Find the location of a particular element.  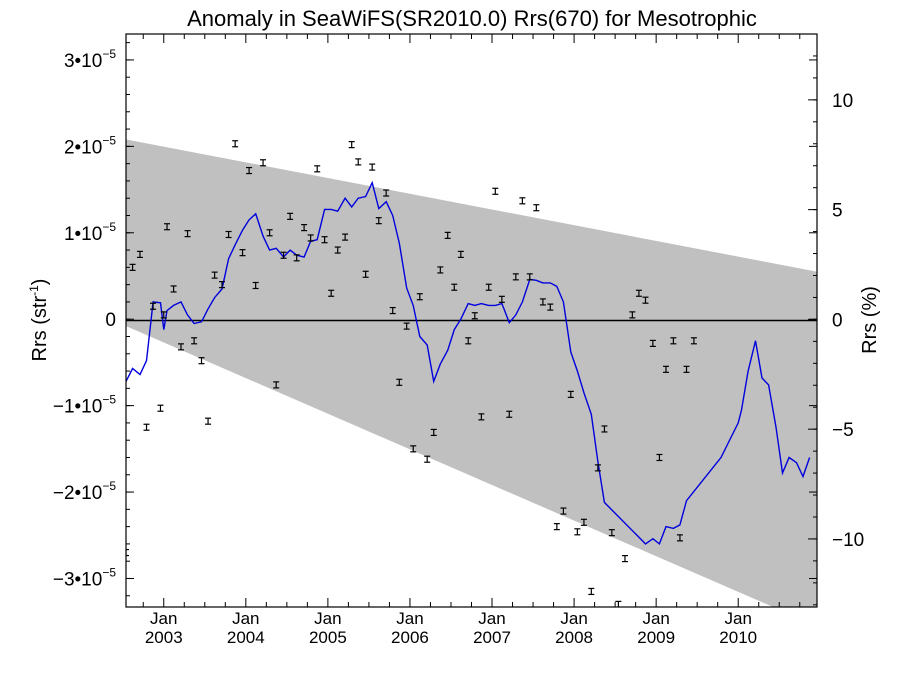

left-tick-label: 3•10−5 is located at coordinates (90, 59).